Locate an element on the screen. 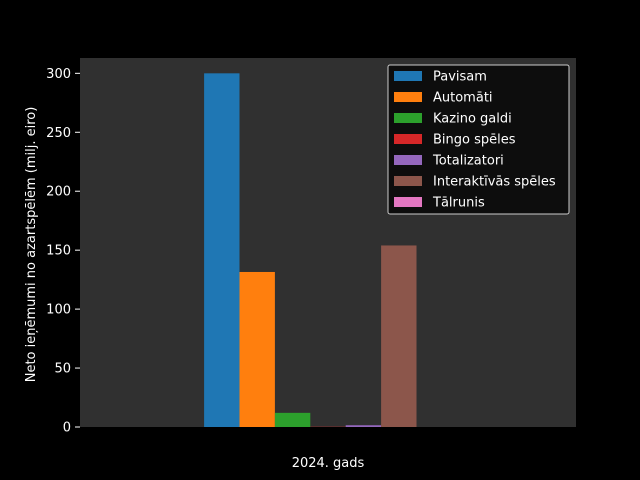 The image size is (640, 480). legend-label-3: Kazino galdi is located at coordinates (472, 119).